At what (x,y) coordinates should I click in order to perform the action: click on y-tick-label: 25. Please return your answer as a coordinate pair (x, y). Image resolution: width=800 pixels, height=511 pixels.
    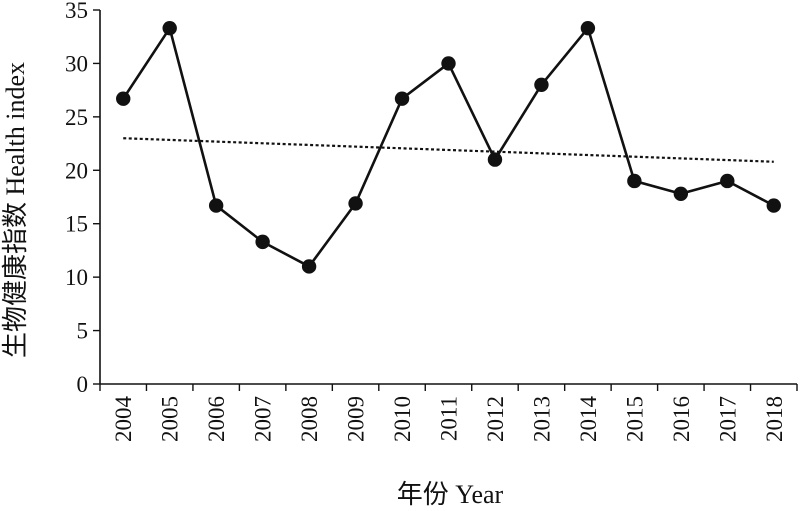
    Looking at the image, I should click on (76, 117).